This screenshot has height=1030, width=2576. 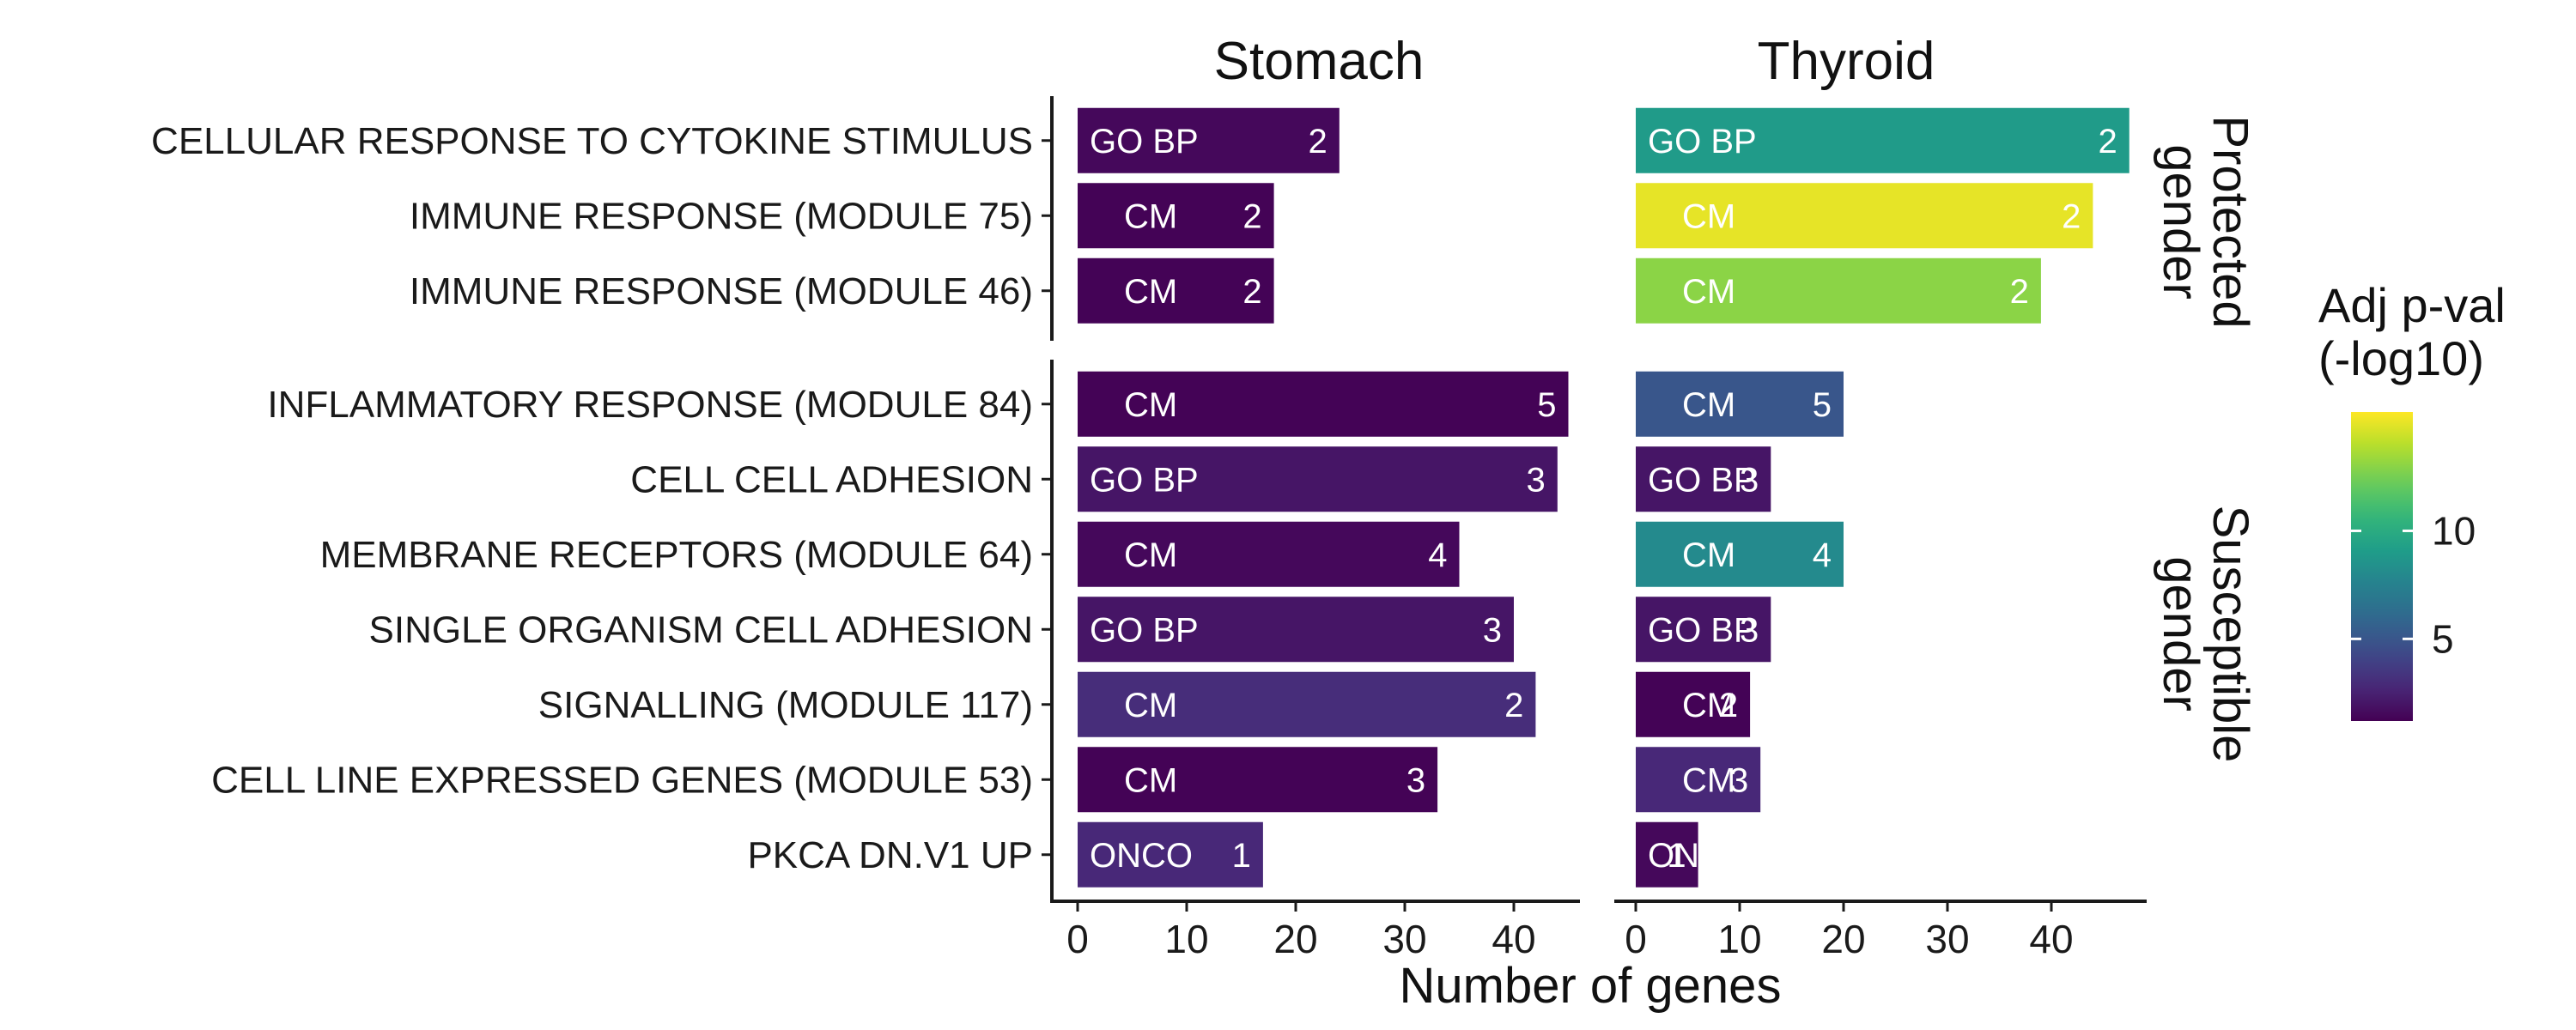 I want to click on category-label-cell-line-expressed-genes-module-53: CELL LINE EXPRESSED GENES (MODULE 53), so click(x=622, y=780).